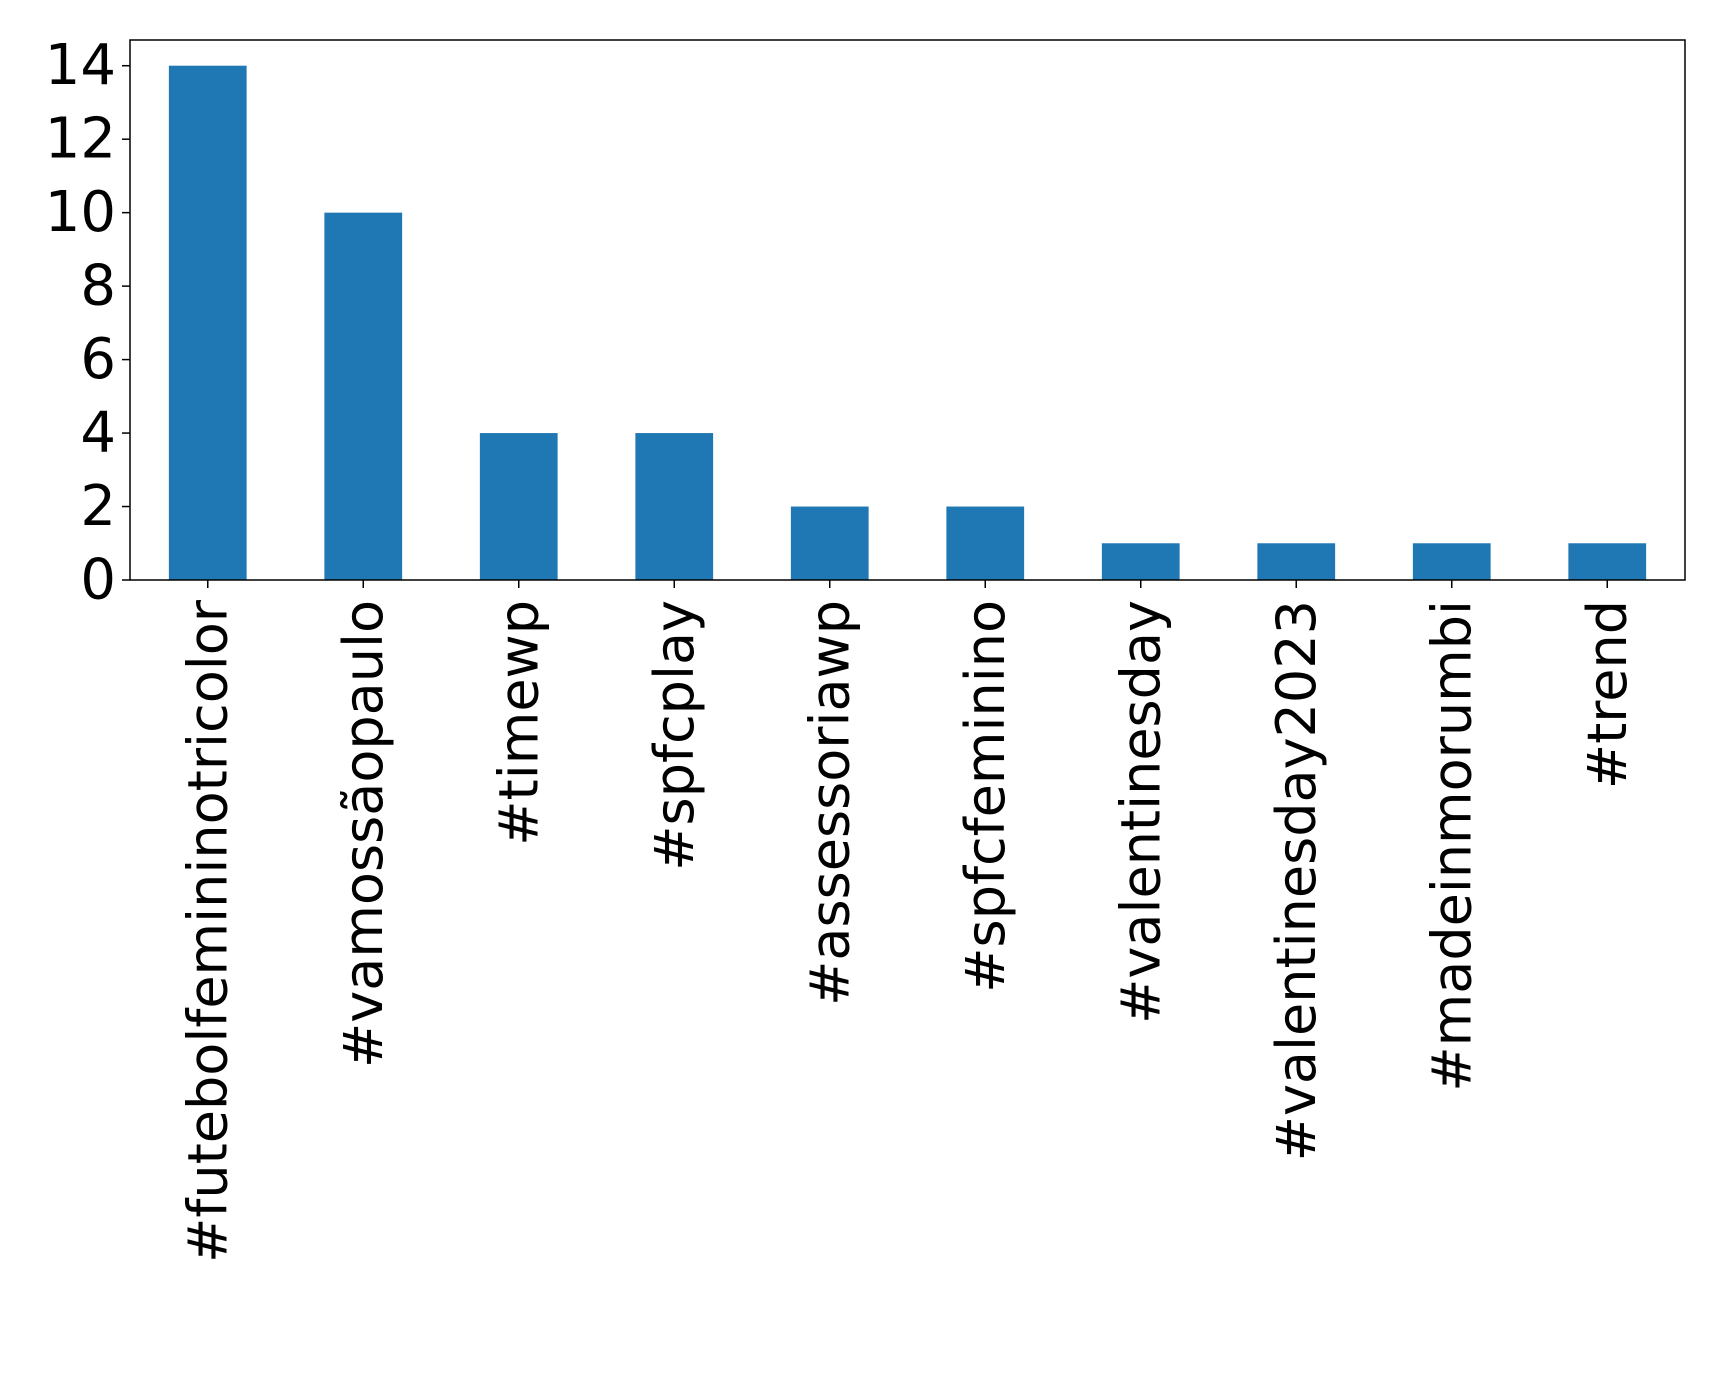  What do you see at coordinates (80, 65) in the screenshot?
I see `y-tick-label: 14` at bounding box center [80, 65].